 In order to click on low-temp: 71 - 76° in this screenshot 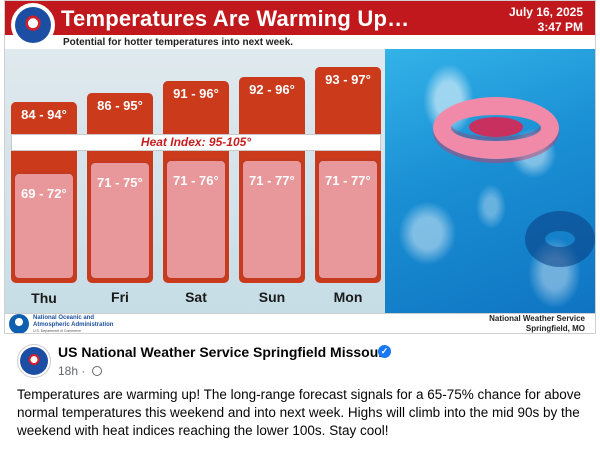, I will do `click(196, 180)`.